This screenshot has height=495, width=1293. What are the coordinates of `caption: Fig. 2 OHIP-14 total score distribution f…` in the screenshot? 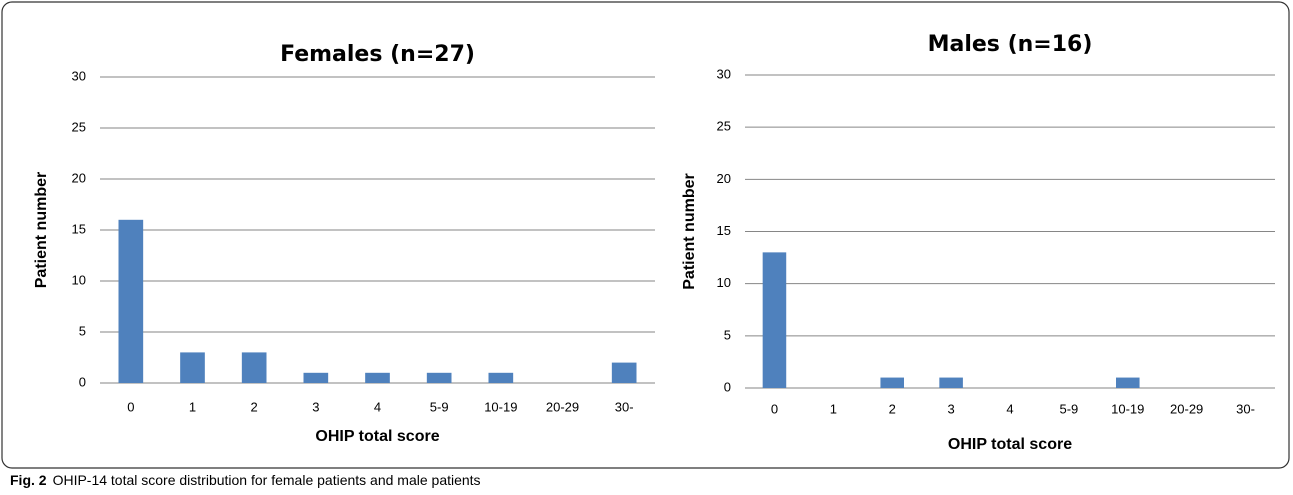 It's located at (245, 480).